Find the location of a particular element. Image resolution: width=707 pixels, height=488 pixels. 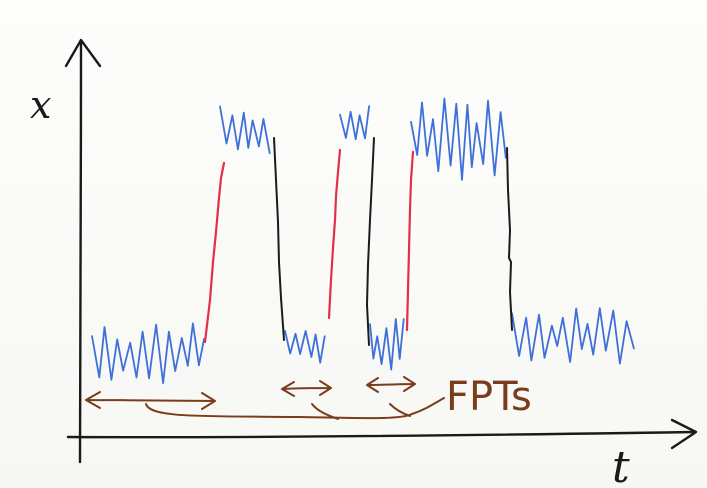

fpt-connector is located at coordinates (295, 408).